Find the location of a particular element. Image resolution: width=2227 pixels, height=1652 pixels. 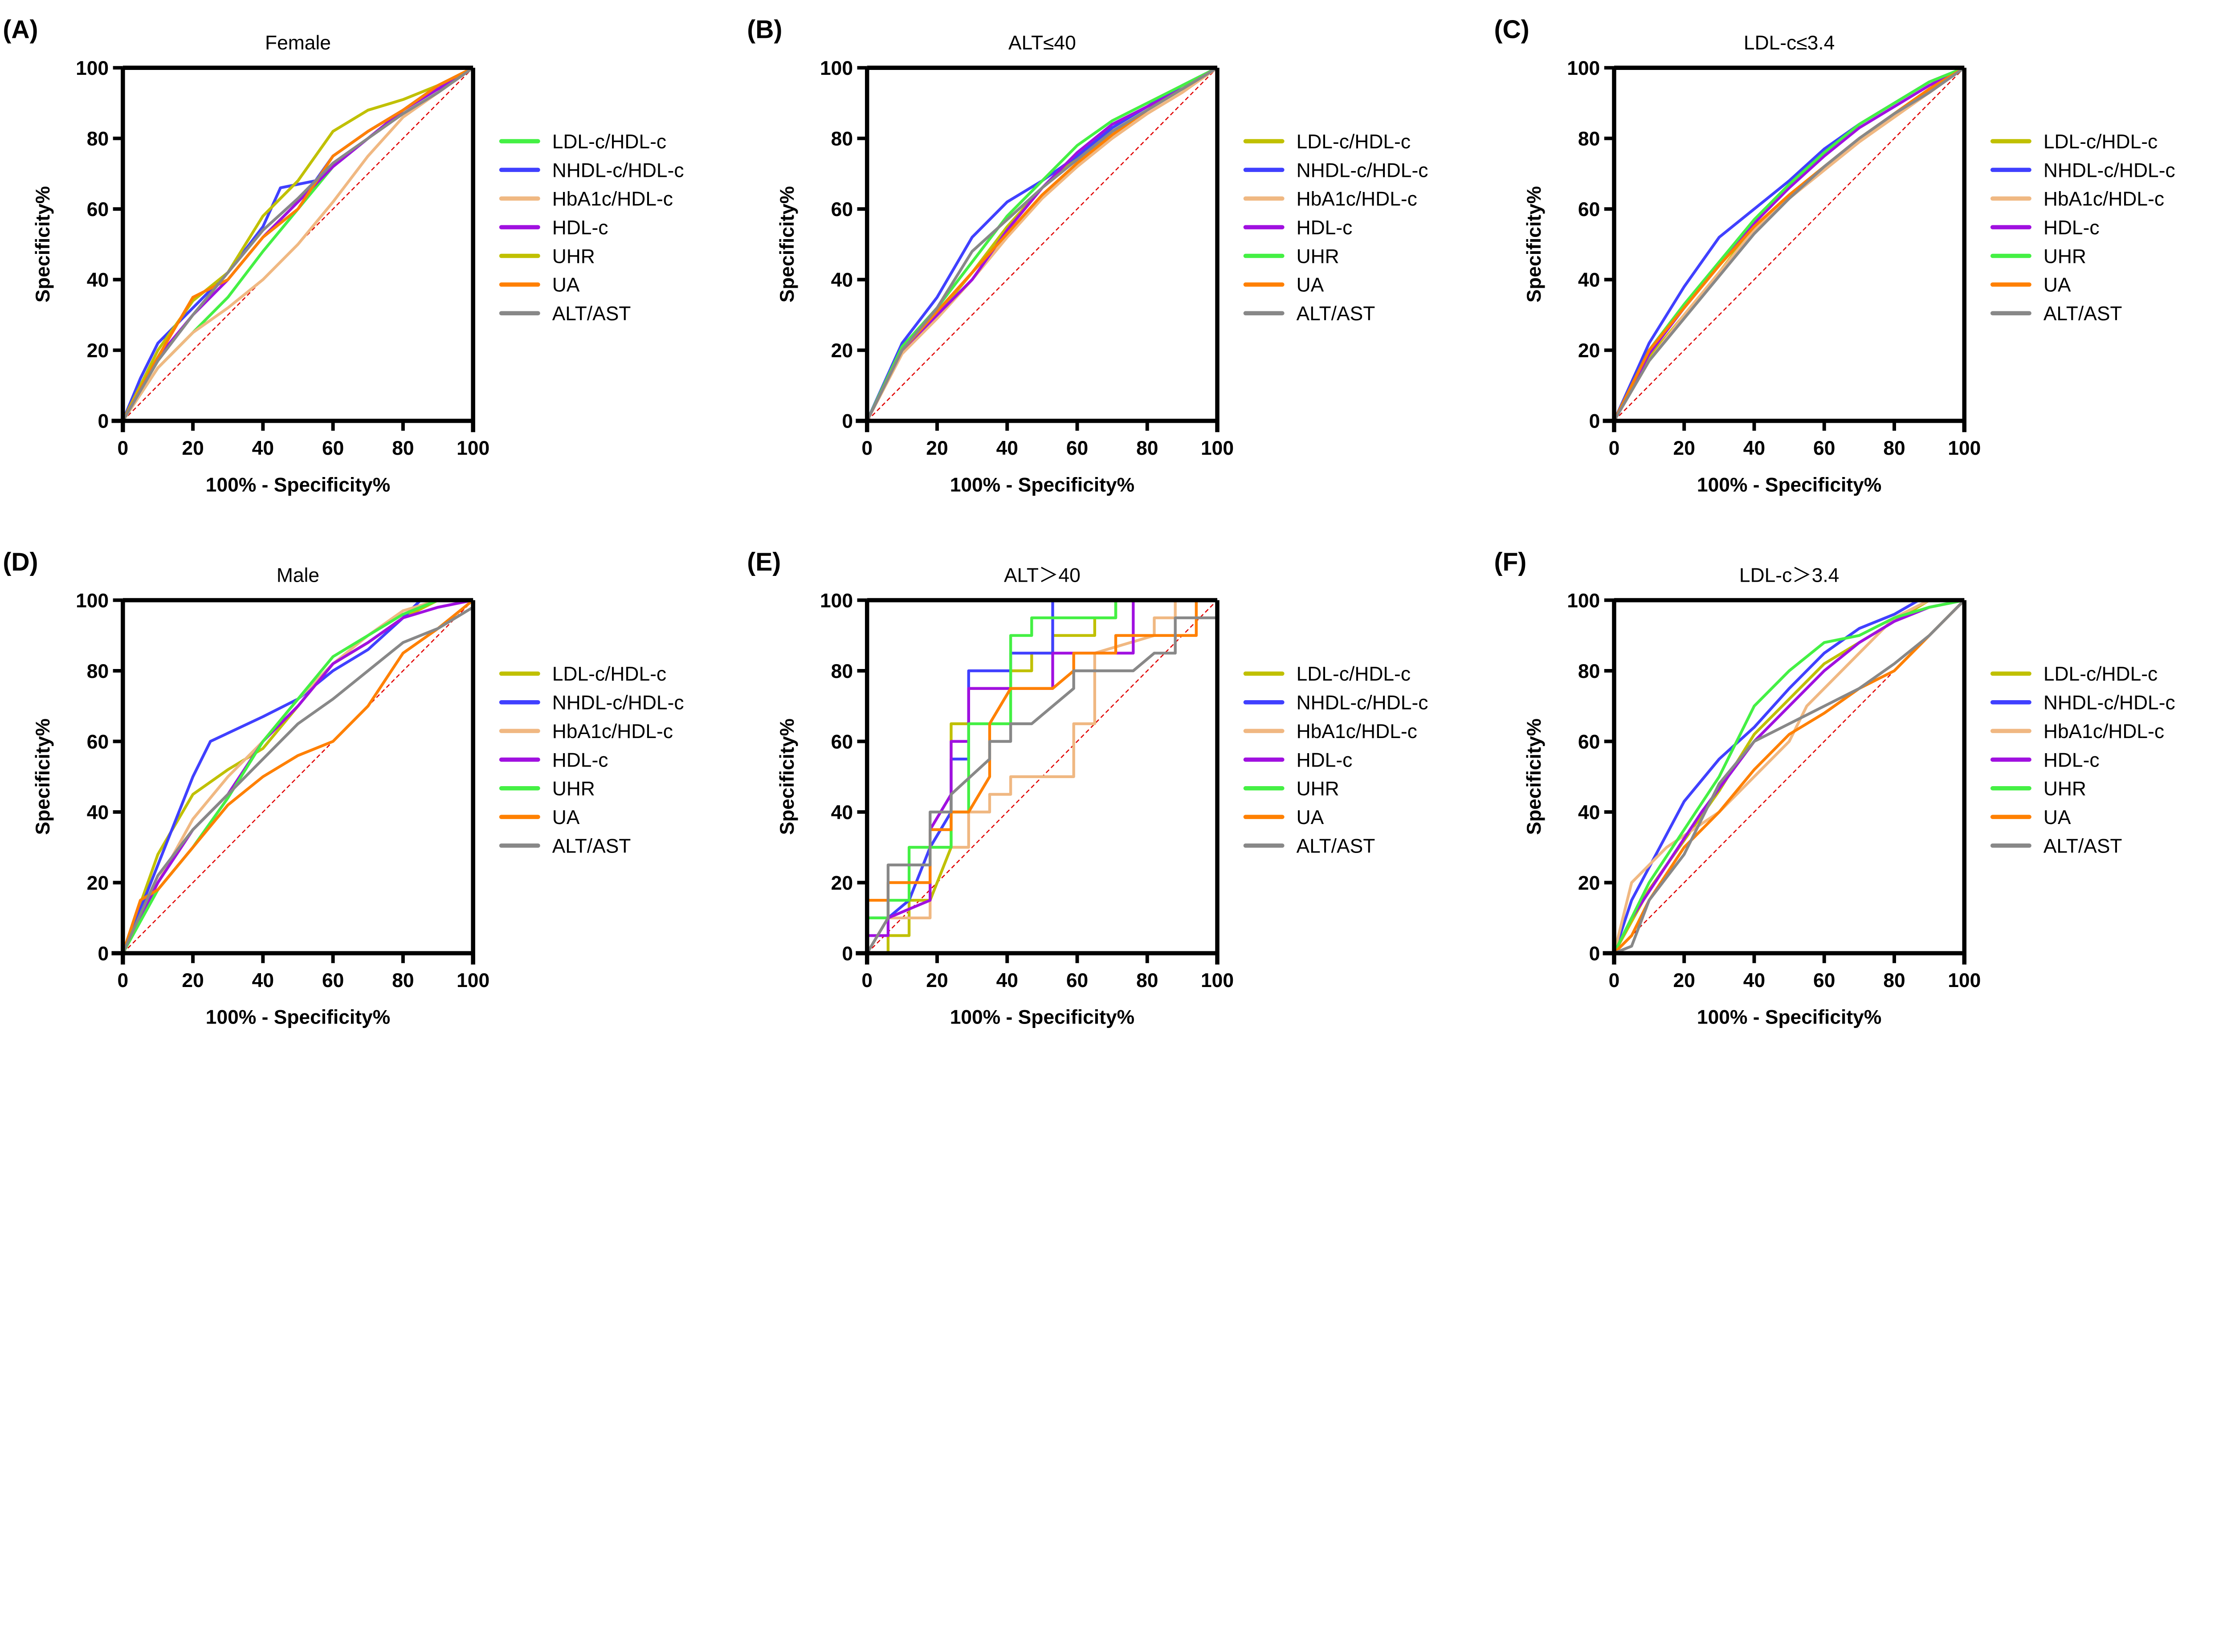

panel-label: (F) is located at coordinates (1510, 562).